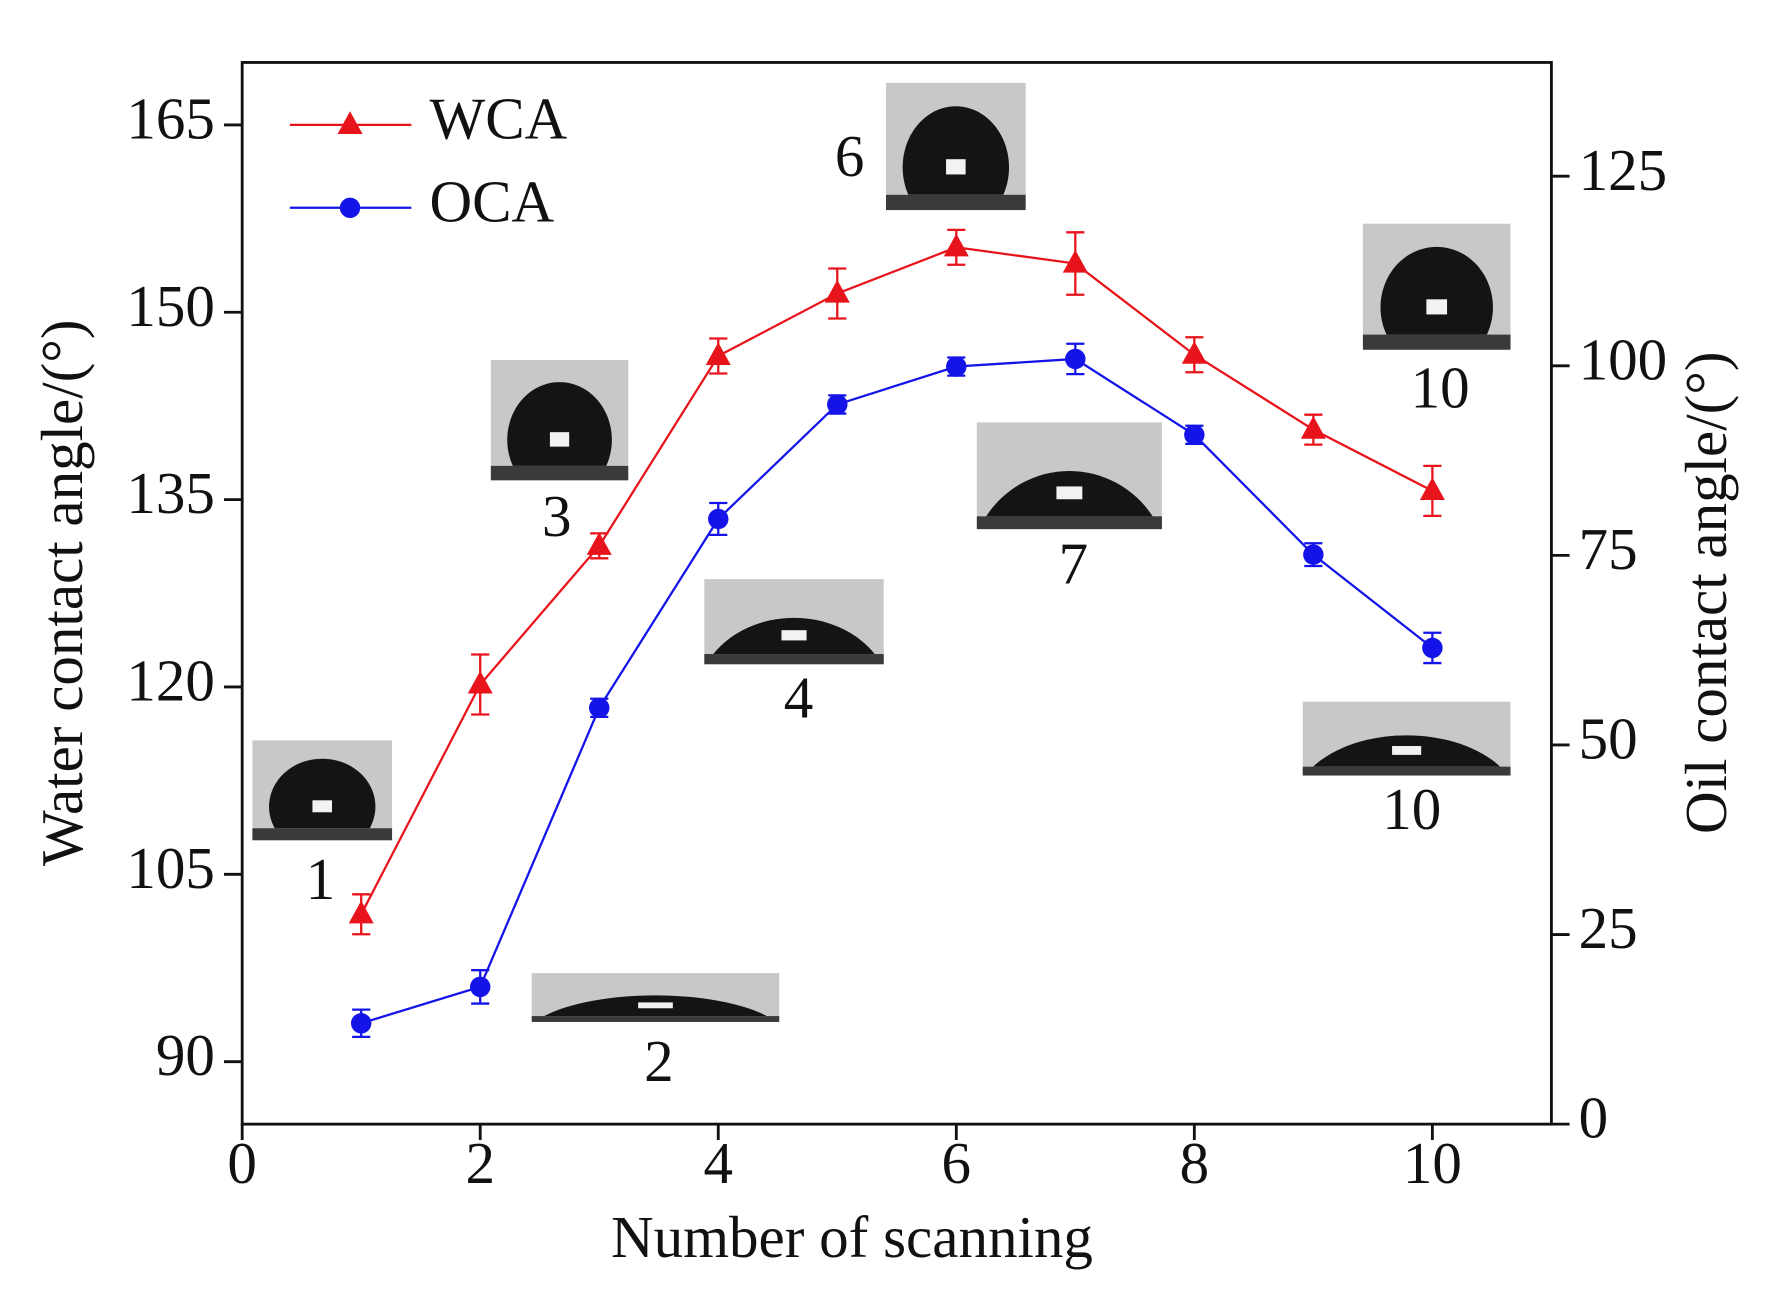  I want to click on x-tick-label: 10, so click(1432, 1163).